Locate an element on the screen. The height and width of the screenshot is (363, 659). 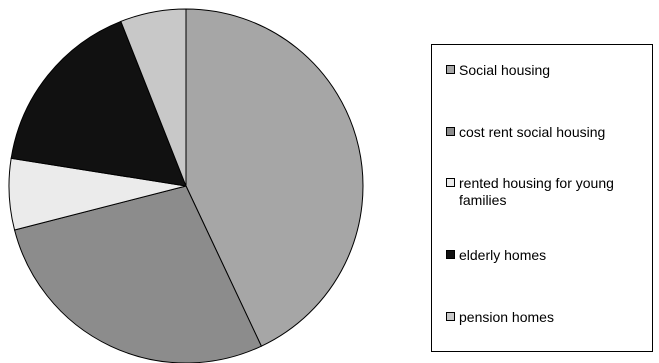
legend-item-cost-rent-social-housing: cost rent social housing is located at coordinates (546, 132).